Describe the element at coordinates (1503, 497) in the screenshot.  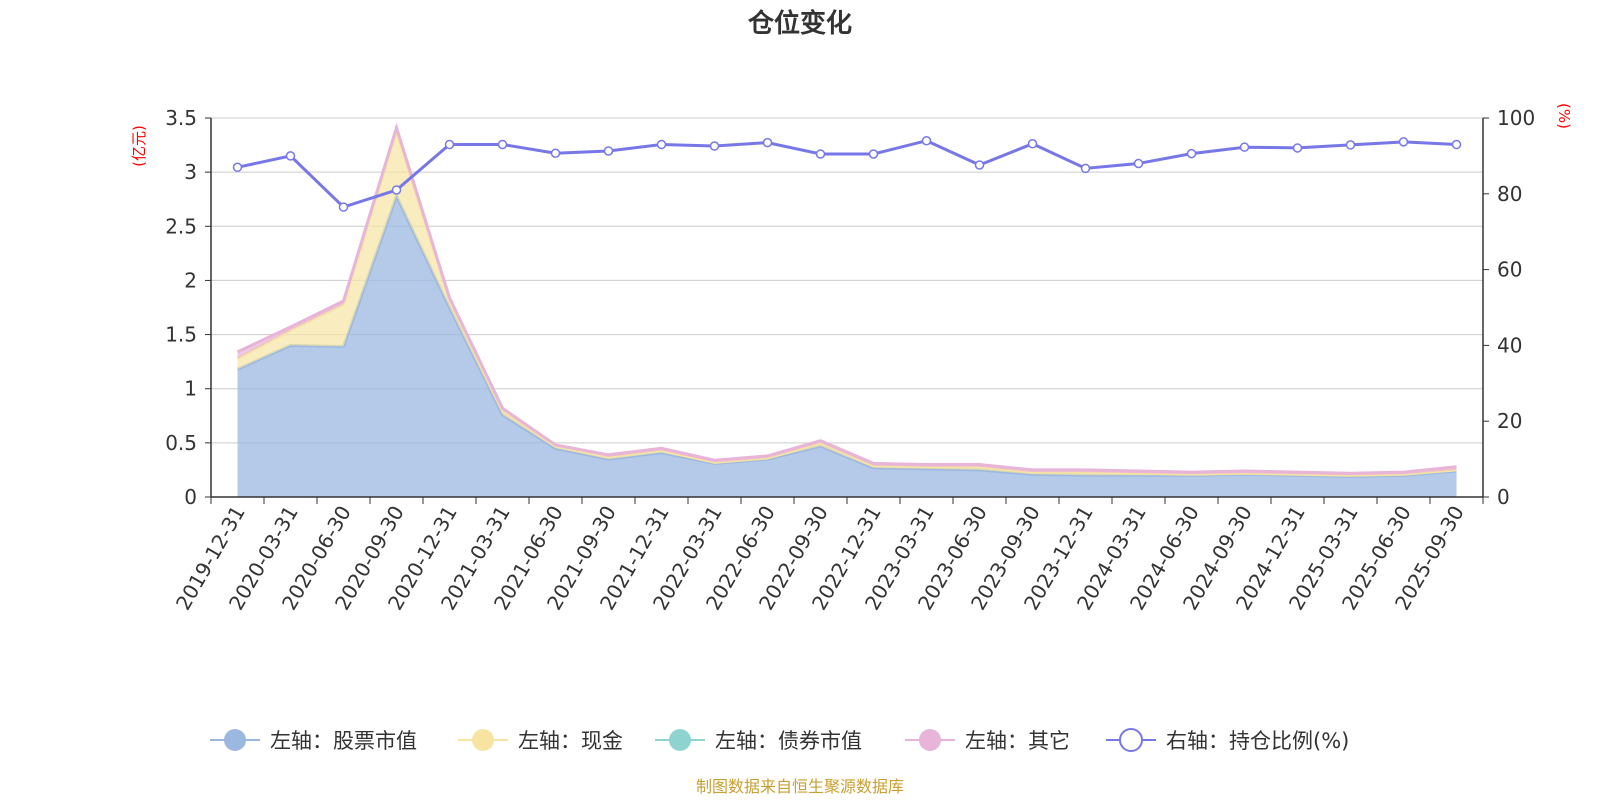
I see `right-axis-tick-label: 0` at that location.